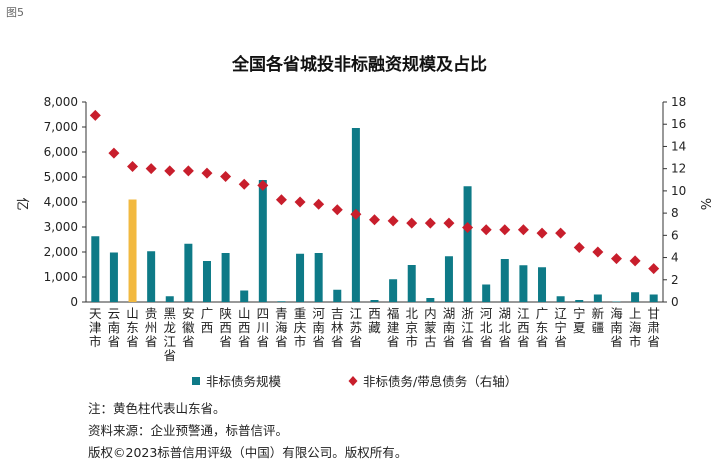 Image resolution: width=719 pixels, height=467 pixels. Describe the element at coordinates (449, 327) in the screenshot. I see `x-tick-label: 湖南省` at that location.